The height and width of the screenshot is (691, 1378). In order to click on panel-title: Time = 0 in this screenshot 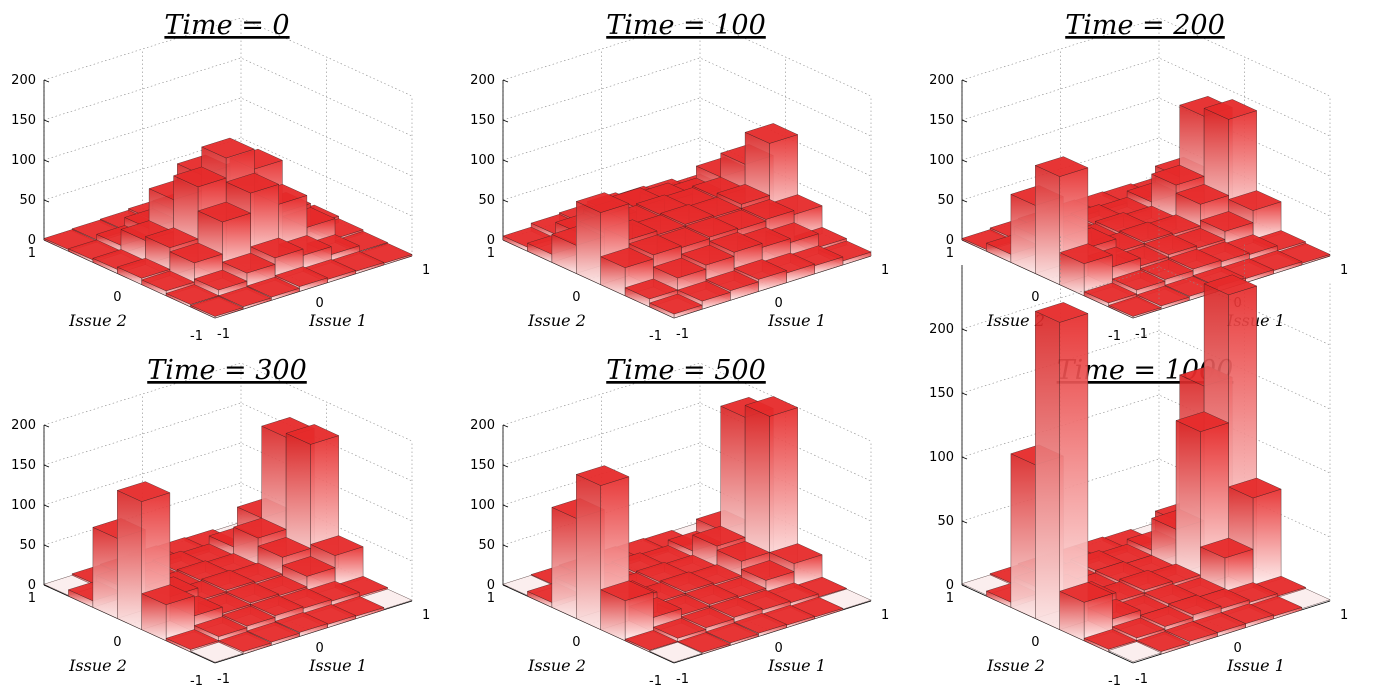, I will do `click(226, 25)`.